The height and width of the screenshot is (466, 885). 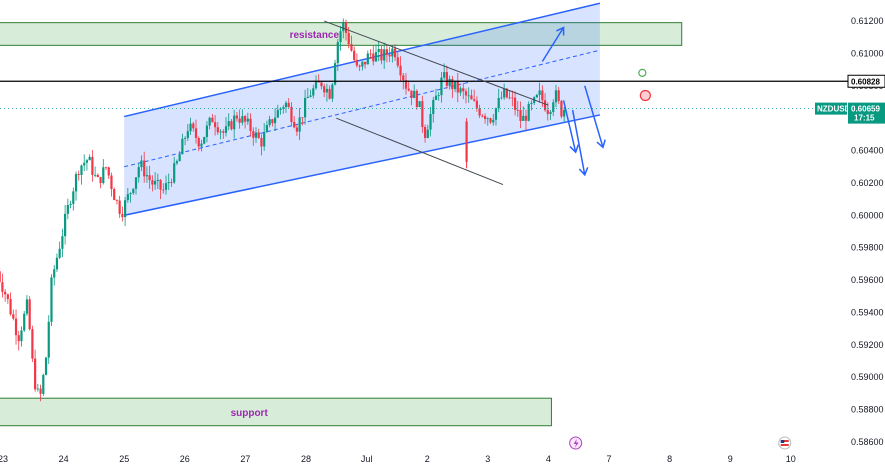 What do you see at coordinates (185, 459) in the screenshot?
I see `x-tick-label: 26` at bounding box center [185, 459].